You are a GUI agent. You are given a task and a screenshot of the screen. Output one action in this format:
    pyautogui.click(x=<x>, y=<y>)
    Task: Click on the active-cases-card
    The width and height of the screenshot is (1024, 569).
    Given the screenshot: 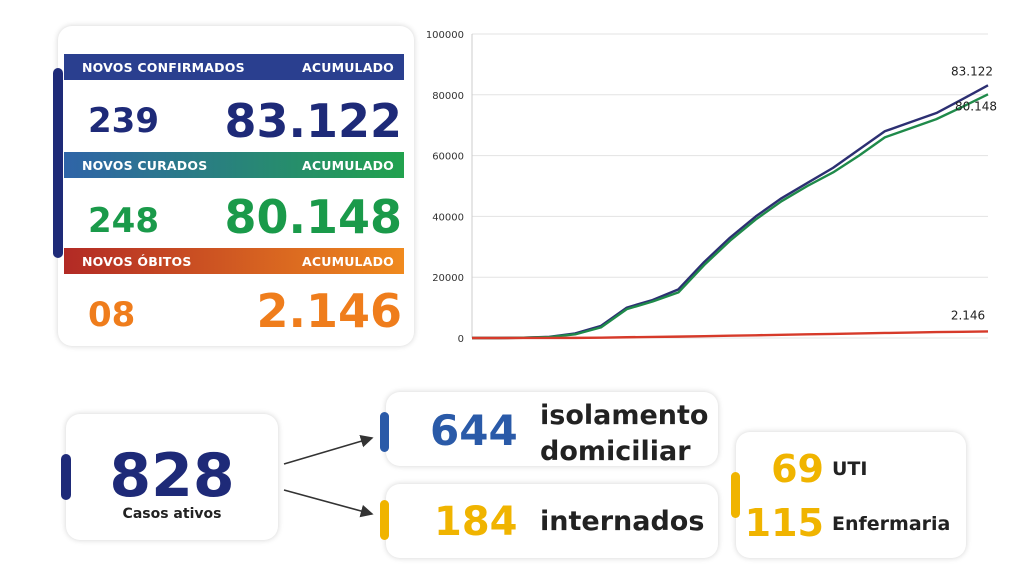 What is the action you would take?
    pyautogui.click(x=172, y=477)
    